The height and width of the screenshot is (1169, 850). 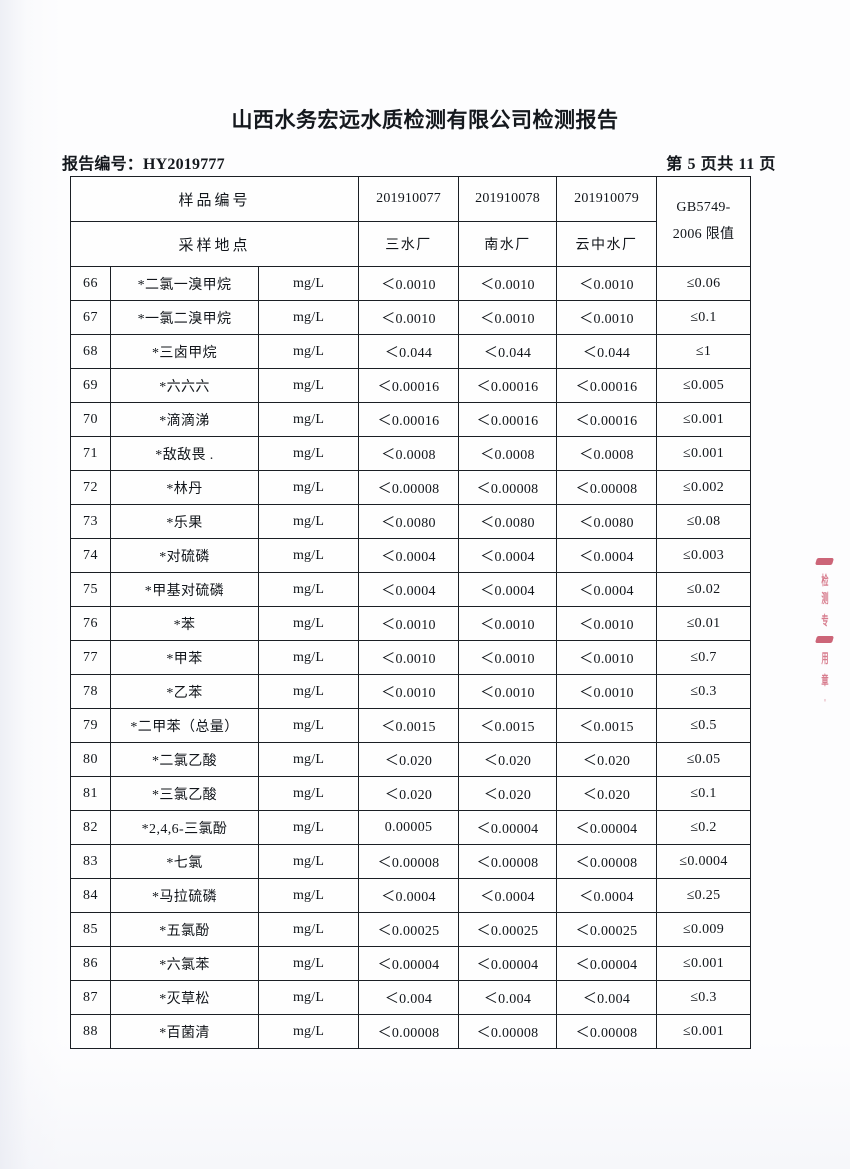 I want to click on row-number: 69, so click(x=90, y=385).